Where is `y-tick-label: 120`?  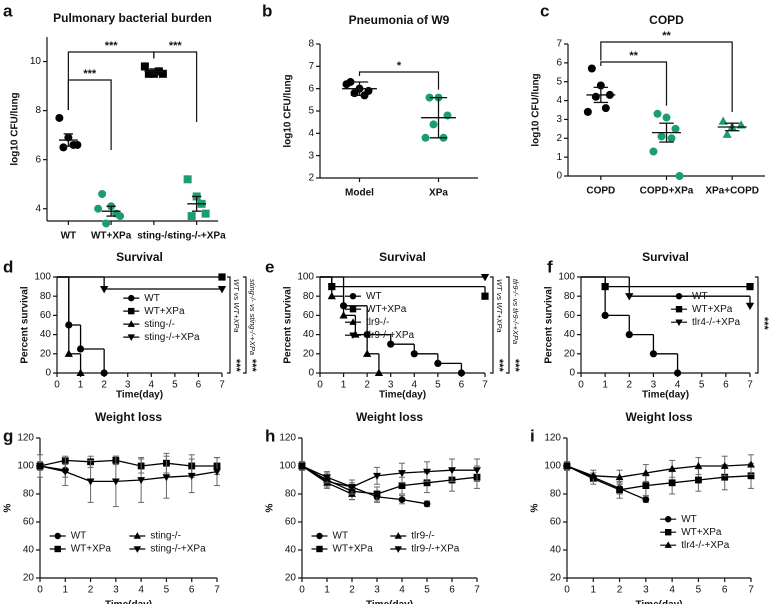 y-tick-label: 120 is located at coordinates (287, 438).